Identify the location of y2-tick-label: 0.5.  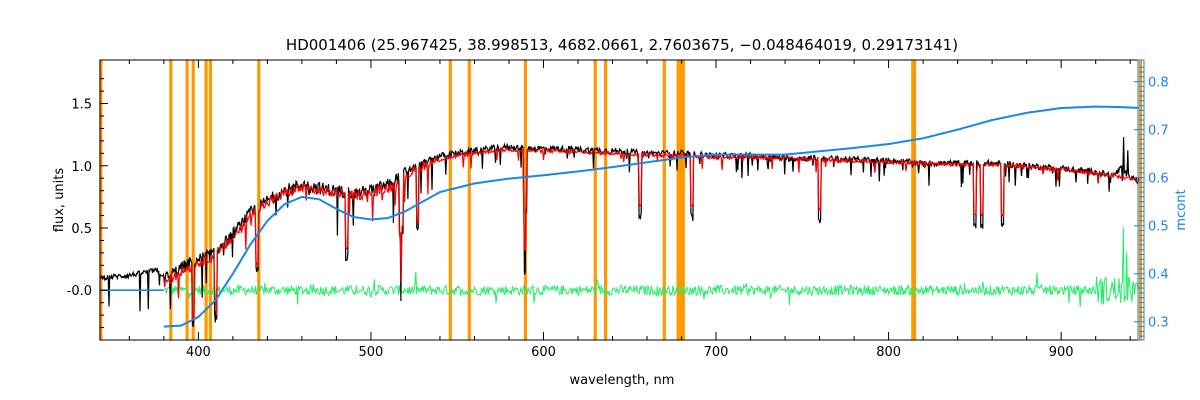
(1158, 227).